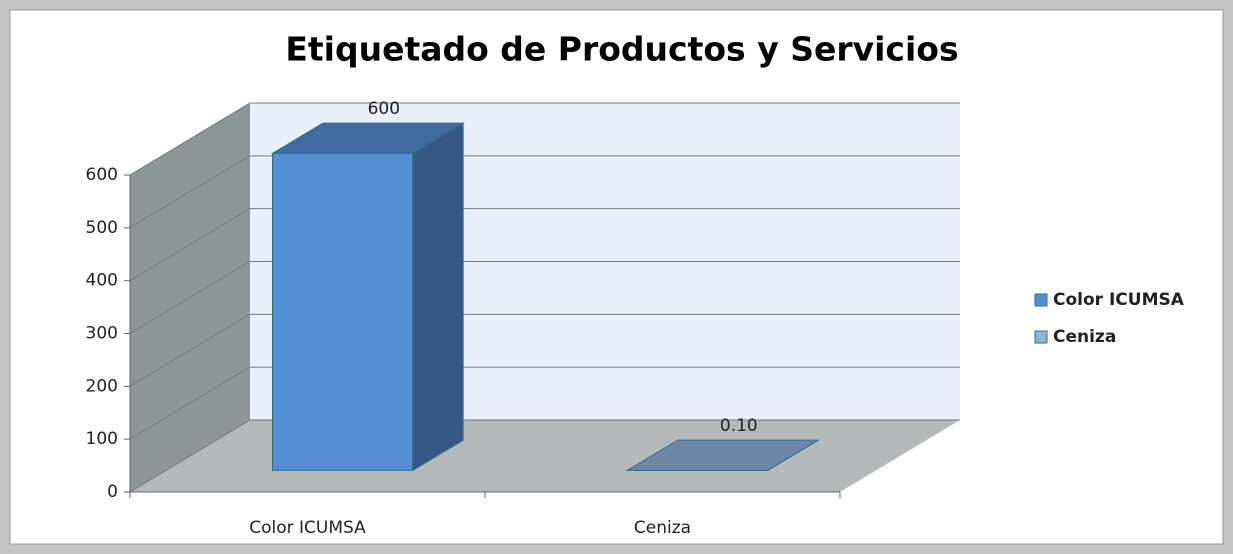  What do you see at coordinates (102, 228) in the screenshot?
I see `y-tick-label: 500` at bounding box center [102, 228].